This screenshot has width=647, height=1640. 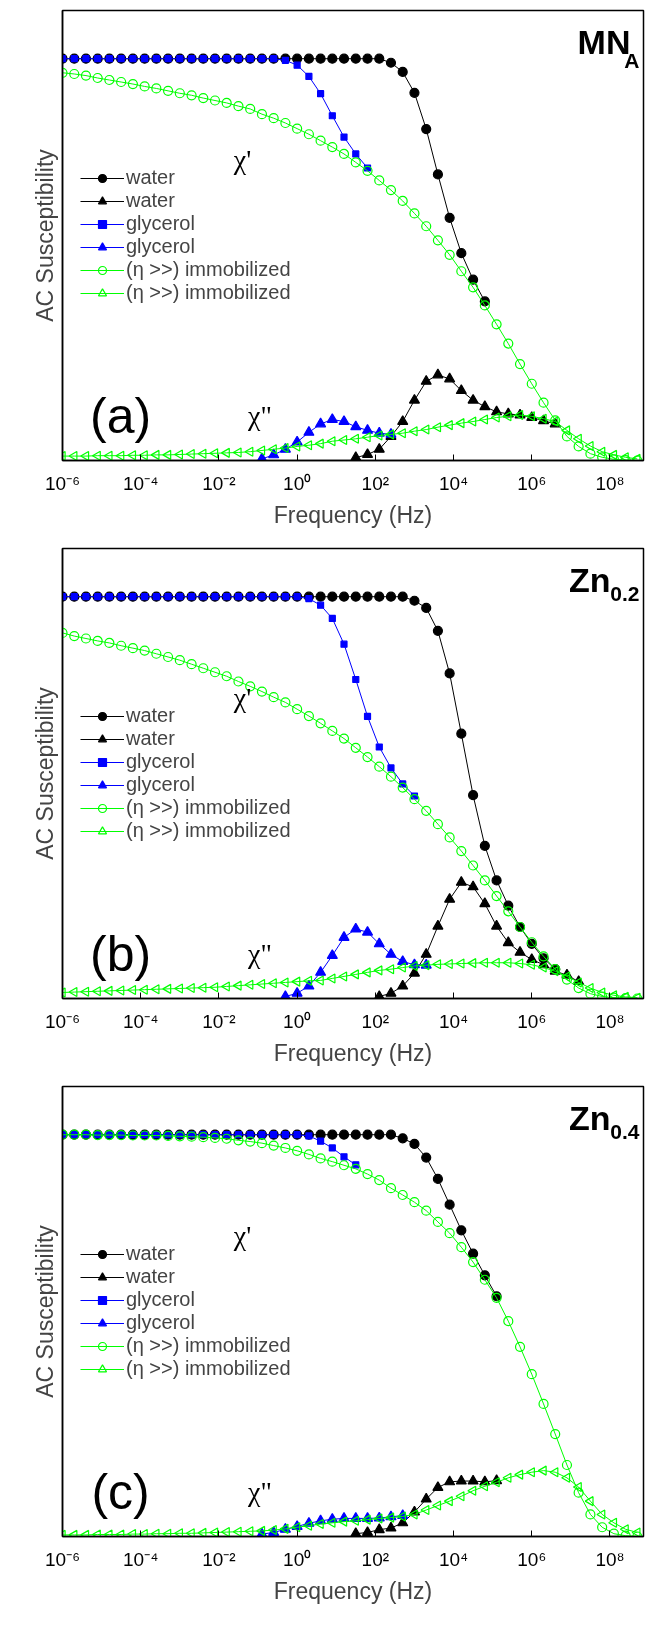 I want to click on annotation: (c), so click(x=120, y=1491).